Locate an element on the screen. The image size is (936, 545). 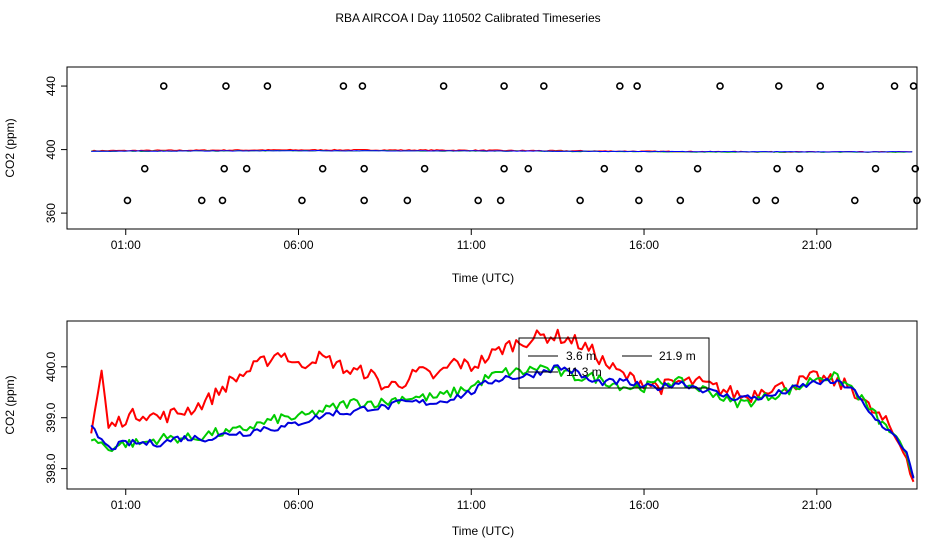
y-tick-label: 400 is located at coordinates (51, 149).